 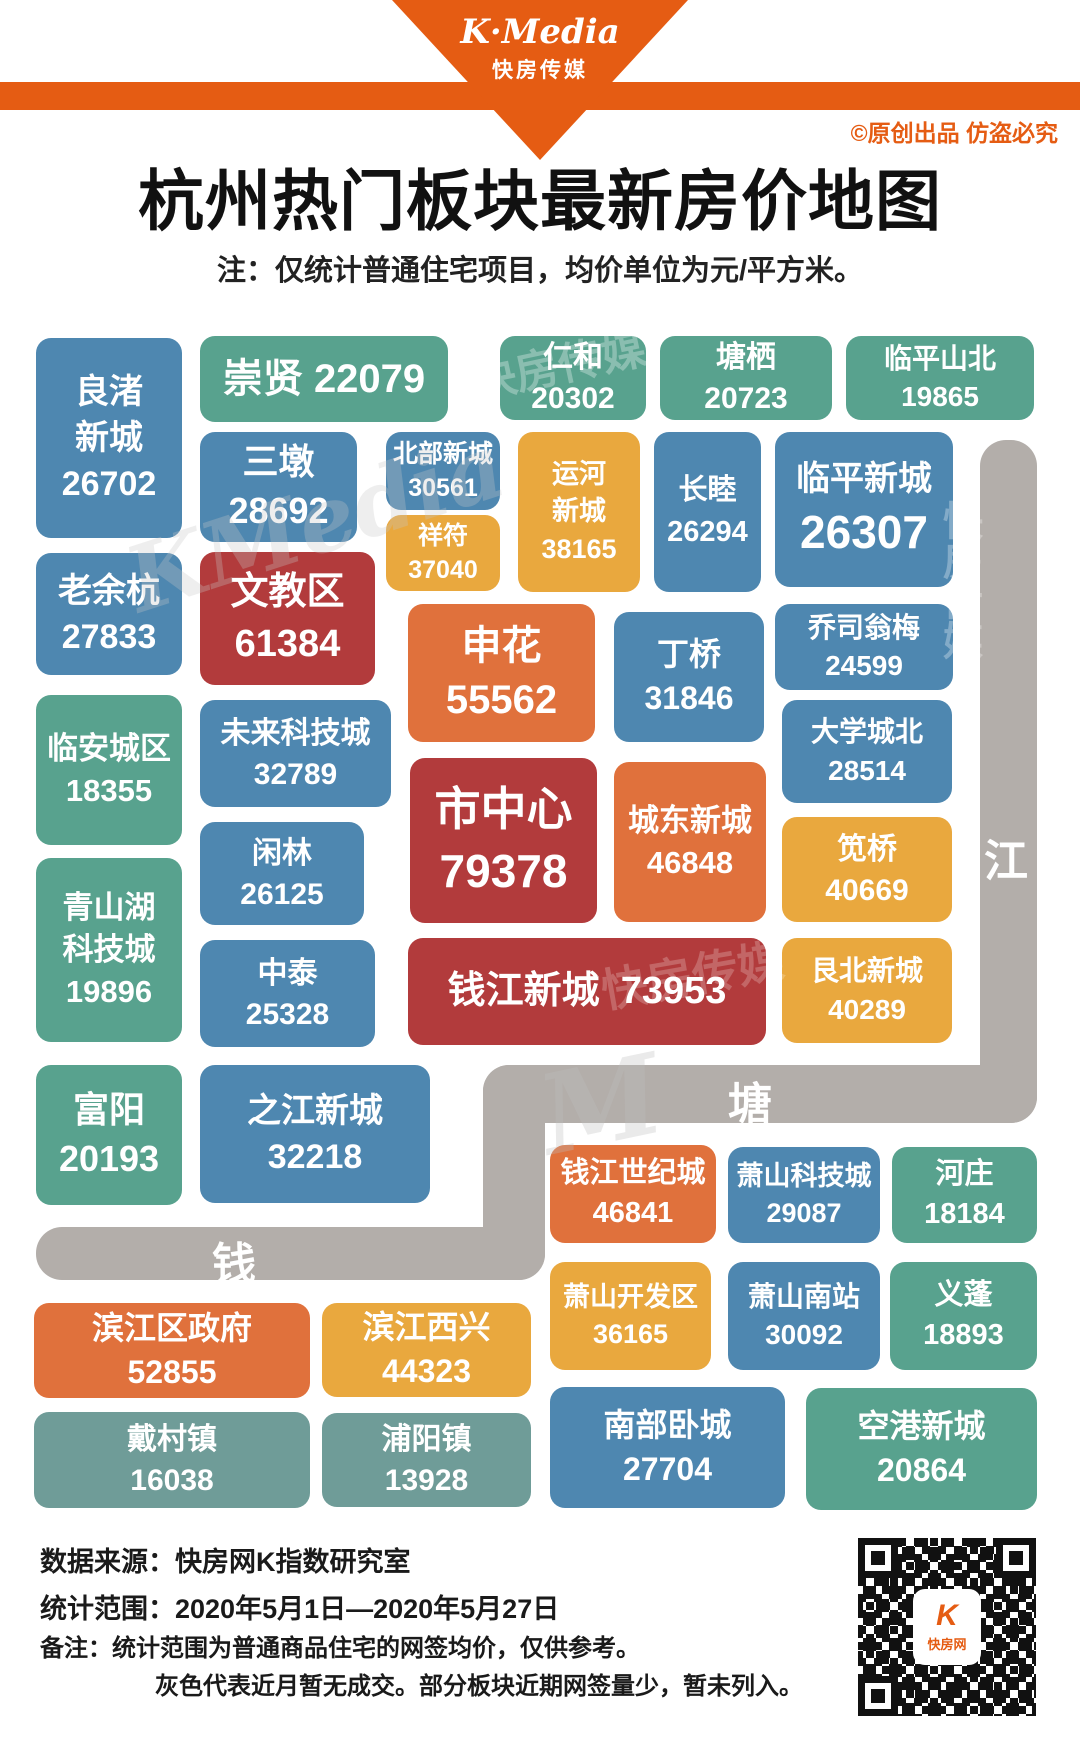 I want to click on district-name: 闲林, so click(x=282, y=853).